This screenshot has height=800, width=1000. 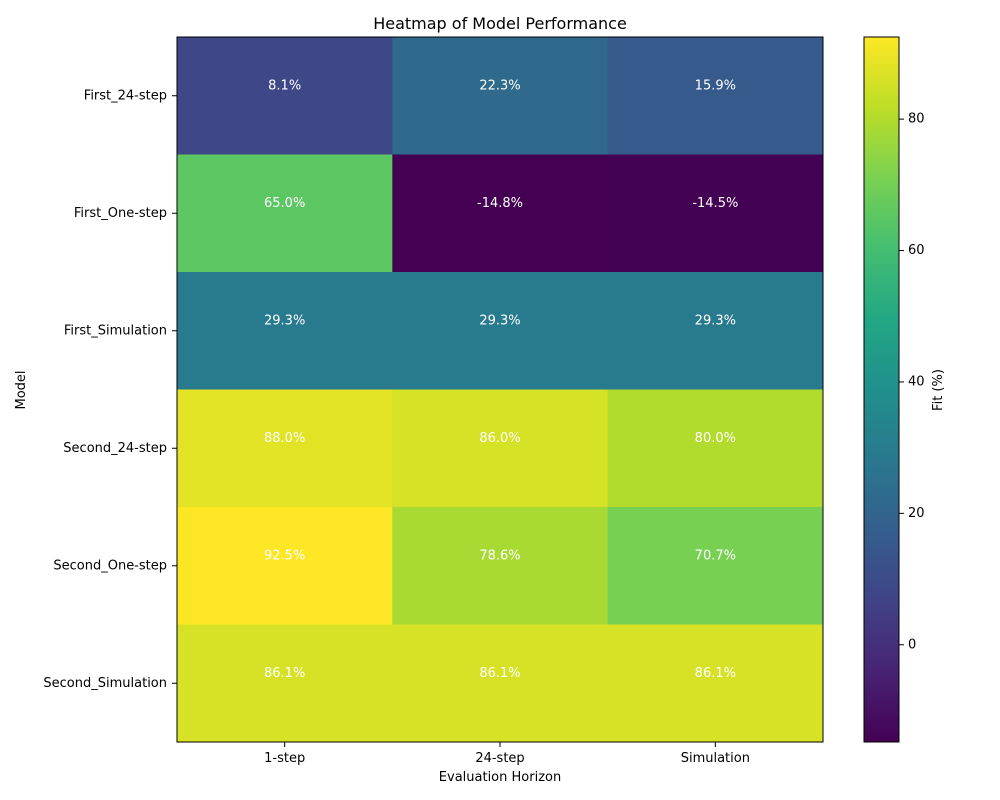 I want to click on colorbar-tick-label: 80, so click(x=916, y=119).